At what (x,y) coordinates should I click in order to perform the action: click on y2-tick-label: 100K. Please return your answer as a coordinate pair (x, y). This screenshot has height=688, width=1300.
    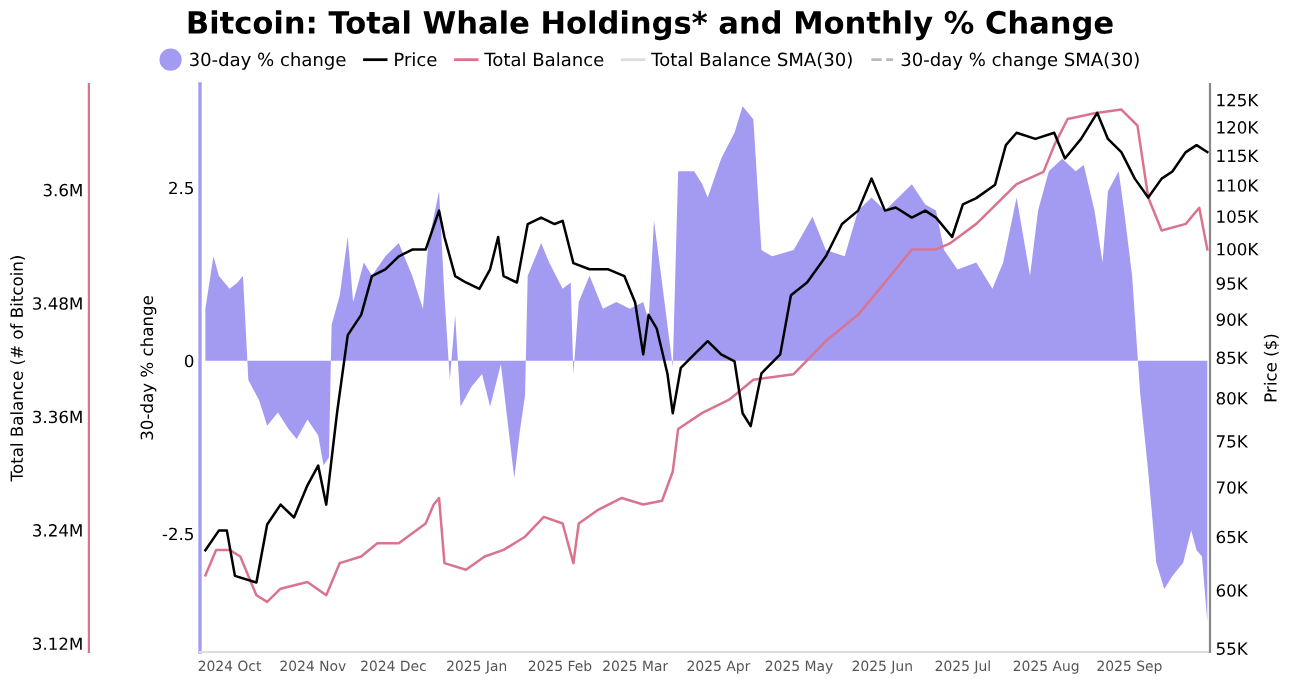
    Looking at the image, I should click on (1238, 249).